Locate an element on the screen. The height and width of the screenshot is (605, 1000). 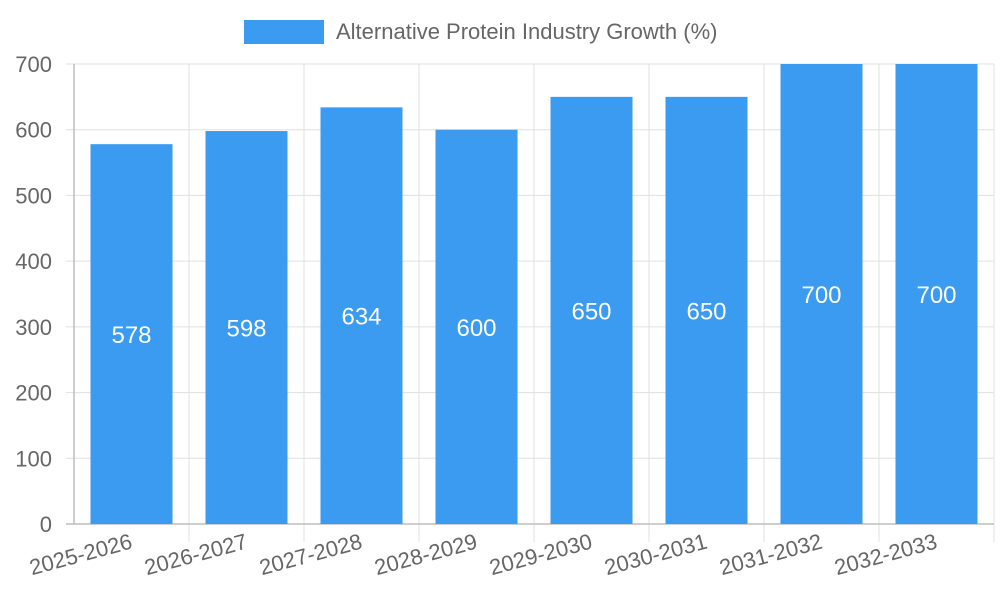
bar-2030-2031 is located at coordinates (706, 310).